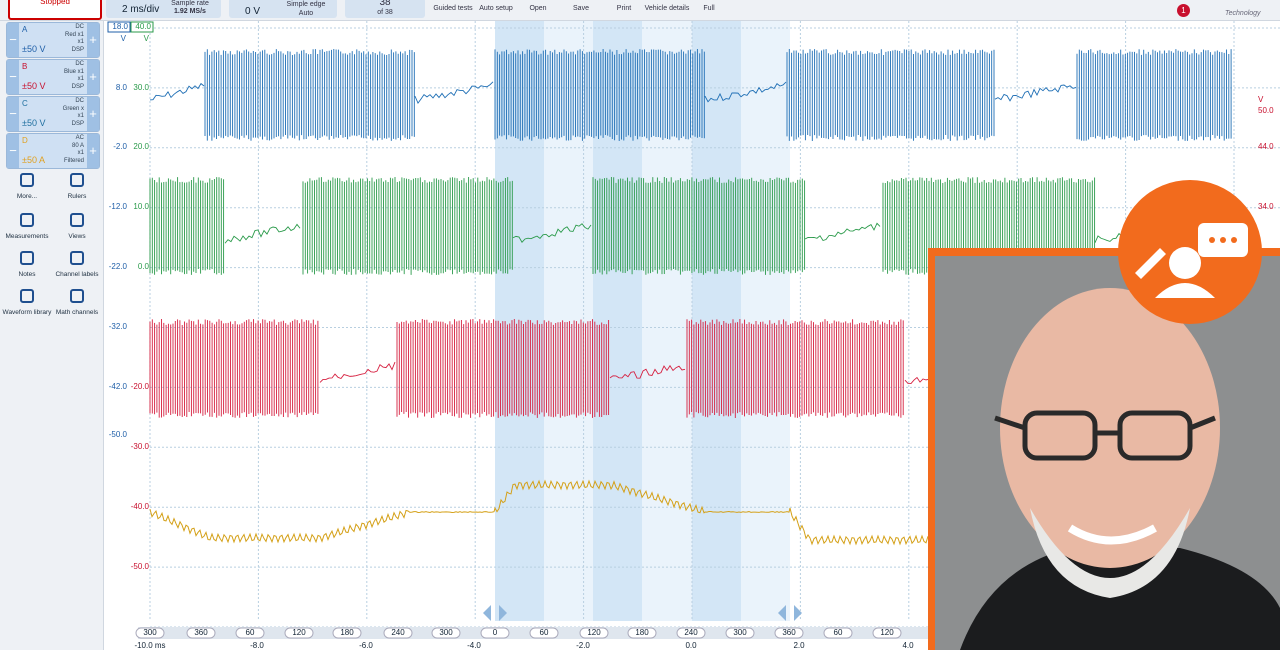  I want to click on trigger-box, so click(283, 9).